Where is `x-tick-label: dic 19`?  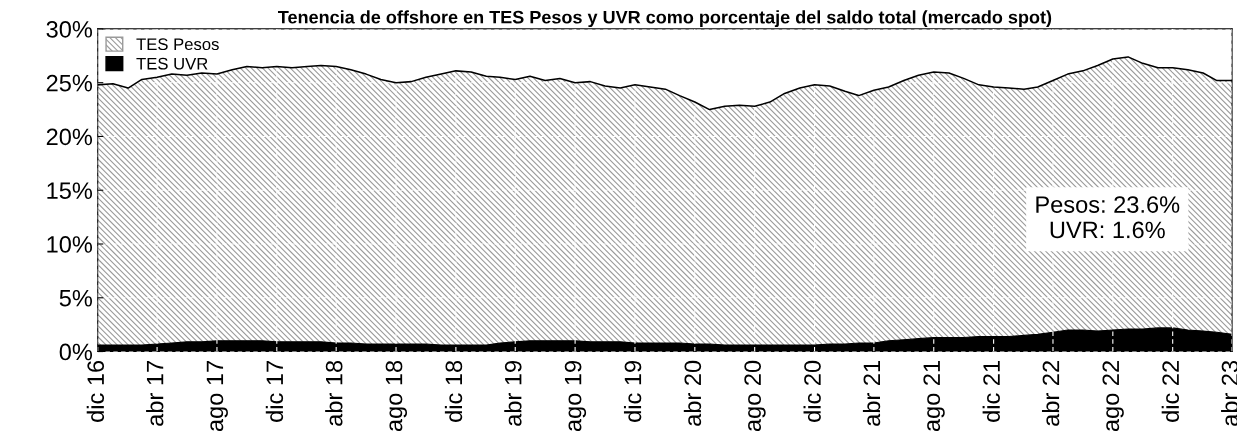
x-tick-label: dic 19 is located at coordinates (632, 391).